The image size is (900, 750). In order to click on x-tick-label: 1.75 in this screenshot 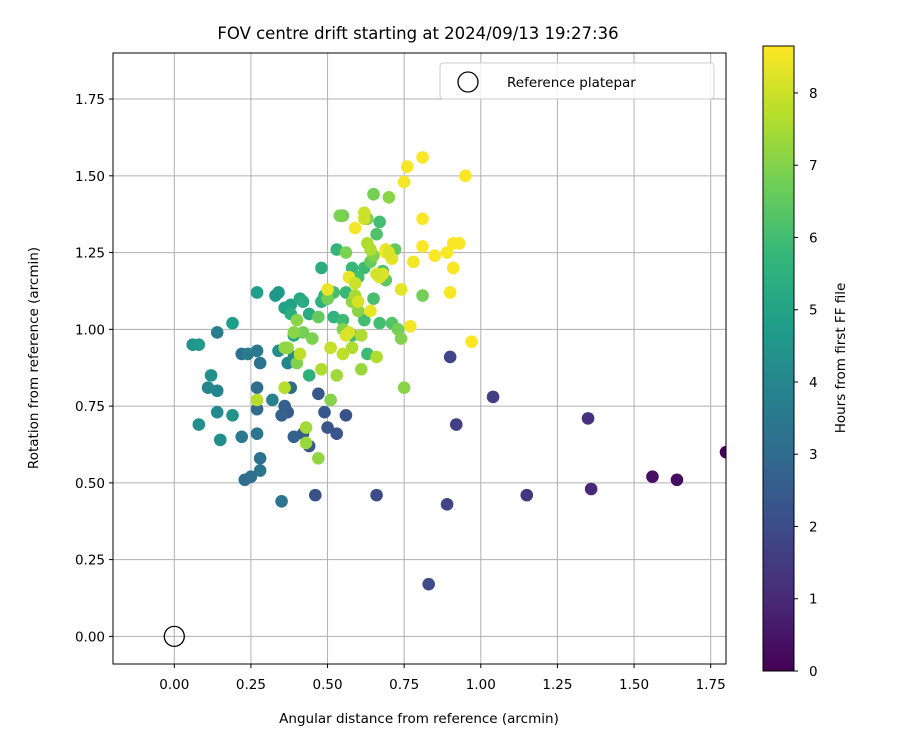, I will do `click(711, 685)`.